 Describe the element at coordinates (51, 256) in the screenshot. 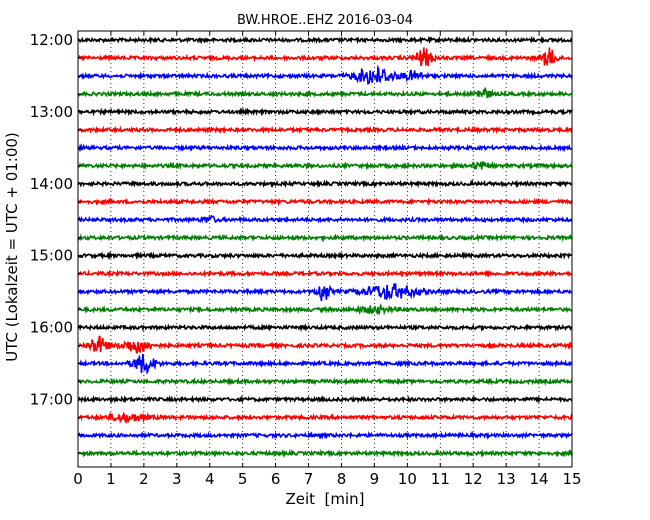

I see `y-tick-label: 15:00` at that location.